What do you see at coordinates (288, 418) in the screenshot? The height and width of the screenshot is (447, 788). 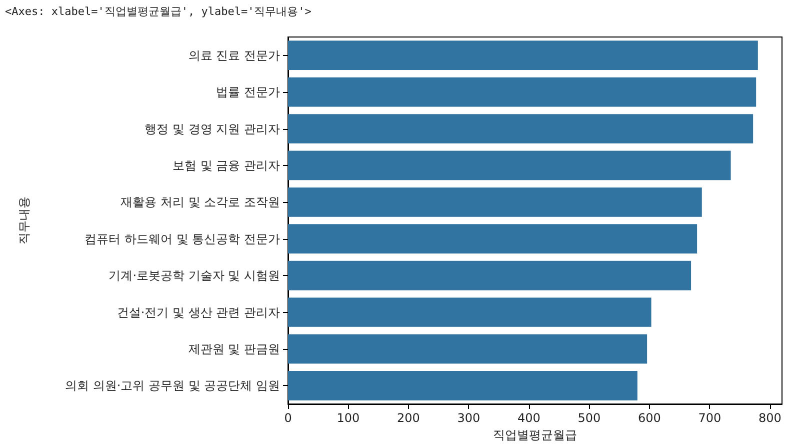 I see `x-tick-label: 0` at bounding box center [288, 418].